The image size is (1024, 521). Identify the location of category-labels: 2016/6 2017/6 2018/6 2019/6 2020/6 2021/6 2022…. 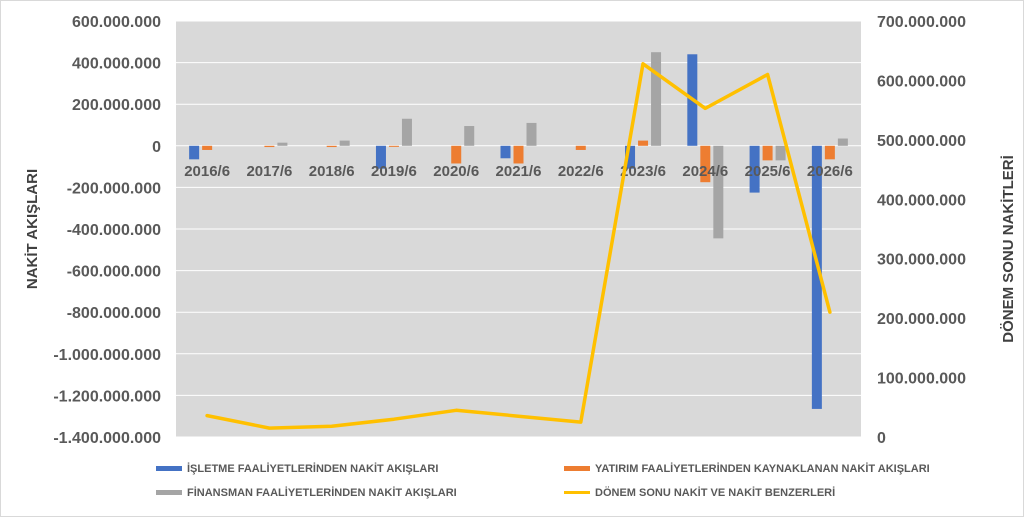
(518, 171).